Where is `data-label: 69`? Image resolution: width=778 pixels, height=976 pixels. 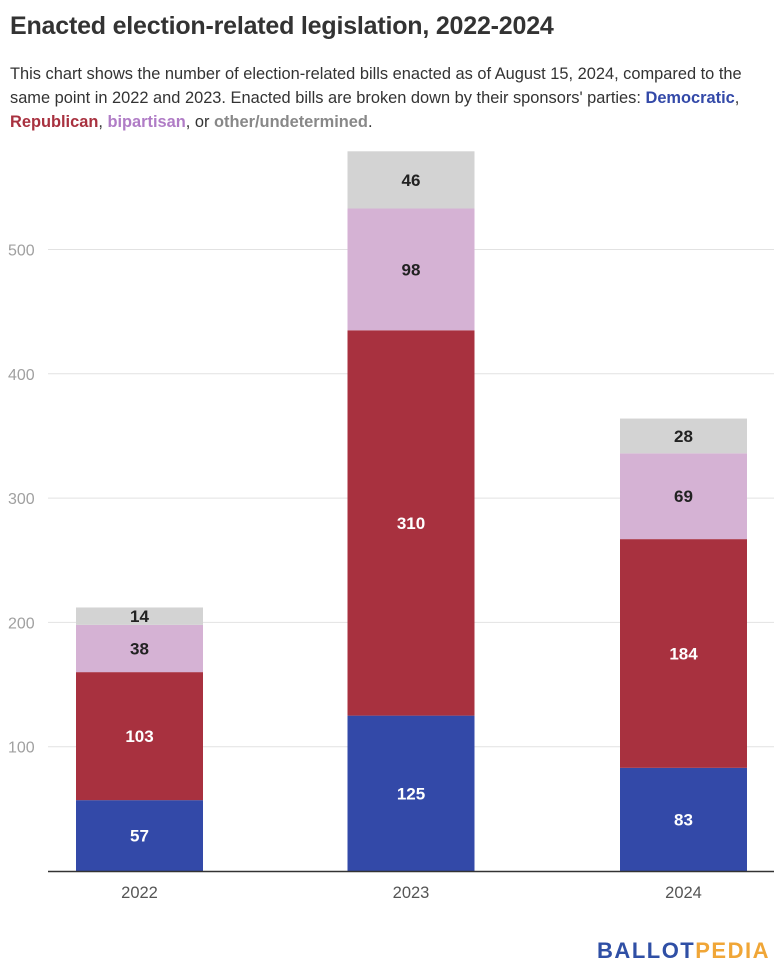 data-label: 69 is located at coordinates (683, 496).